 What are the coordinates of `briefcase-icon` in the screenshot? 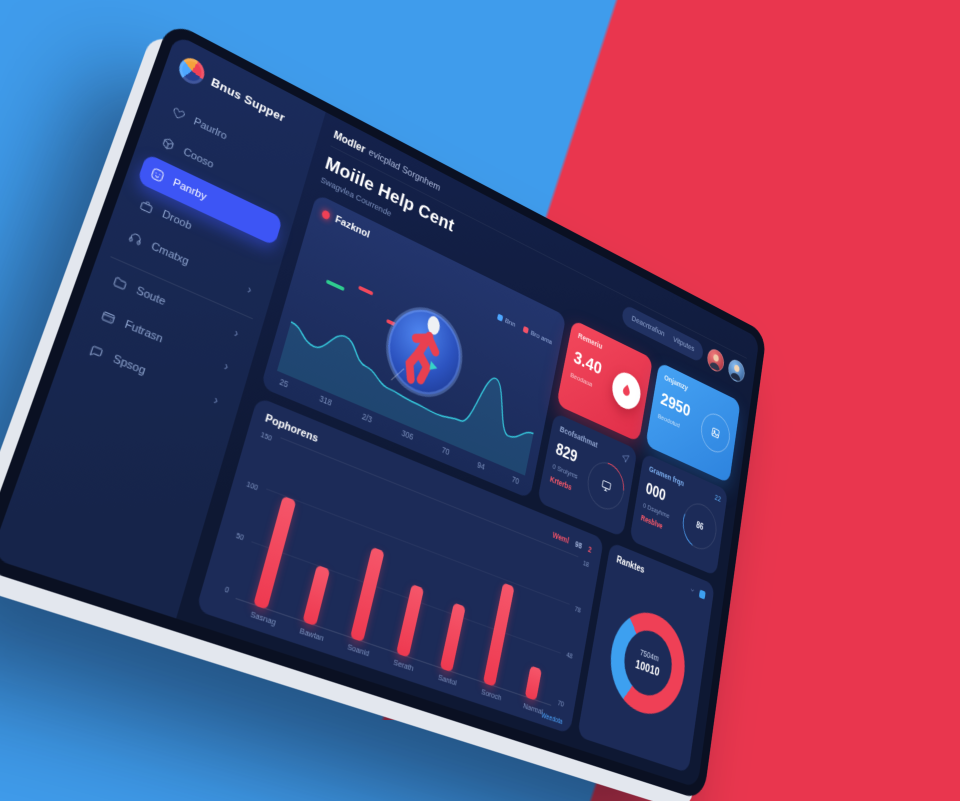 It's located at (146, 206).